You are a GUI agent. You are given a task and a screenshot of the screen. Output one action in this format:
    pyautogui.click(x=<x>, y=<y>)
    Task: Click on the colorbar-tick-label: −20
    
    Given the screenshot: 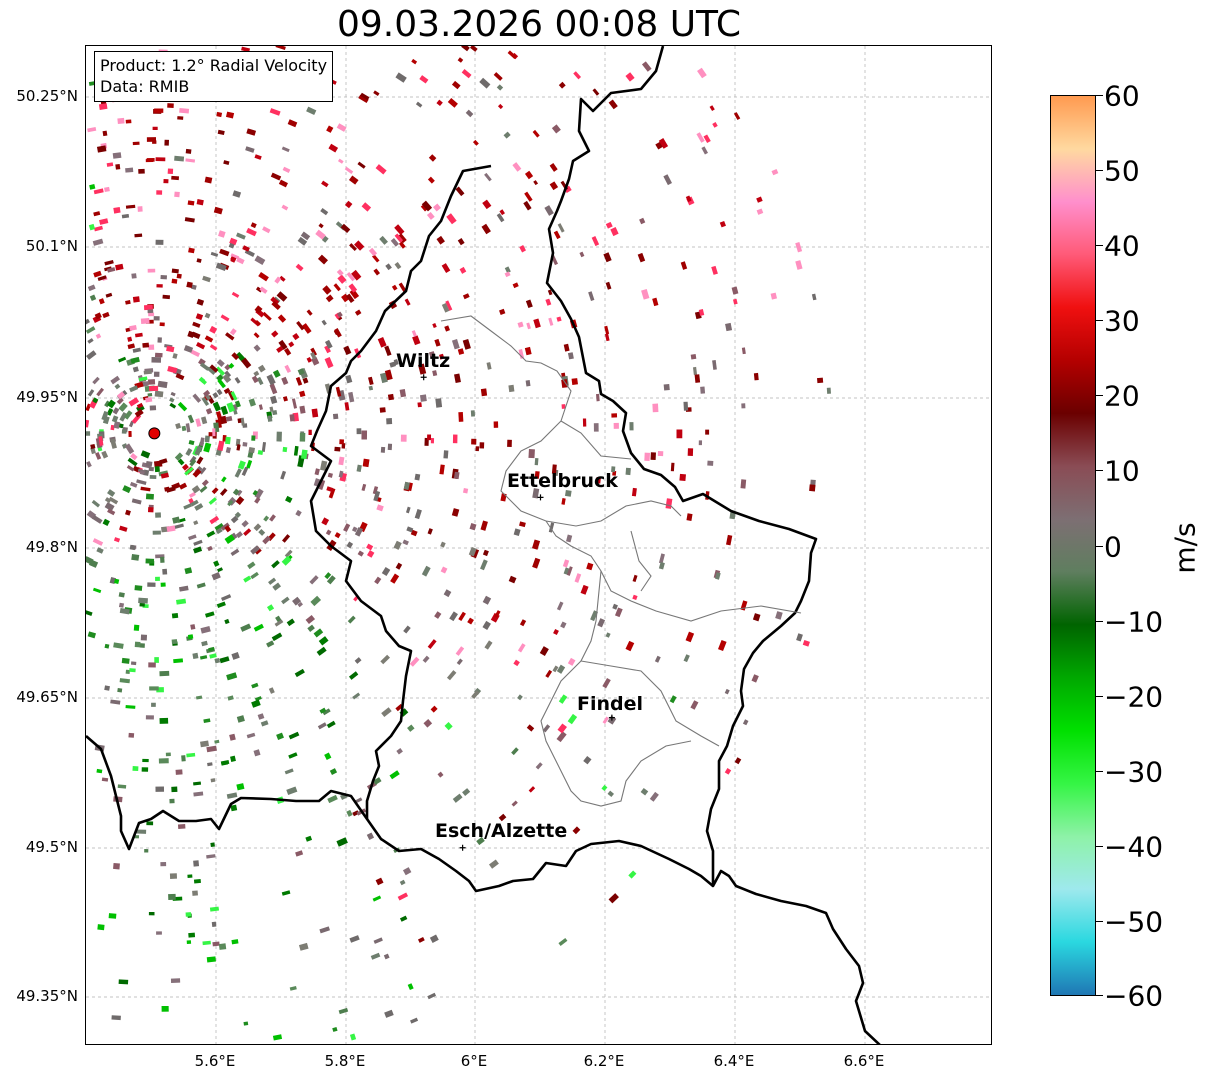 What is the action you would take?
    pyautogui.click(x=1134, y=697)
    